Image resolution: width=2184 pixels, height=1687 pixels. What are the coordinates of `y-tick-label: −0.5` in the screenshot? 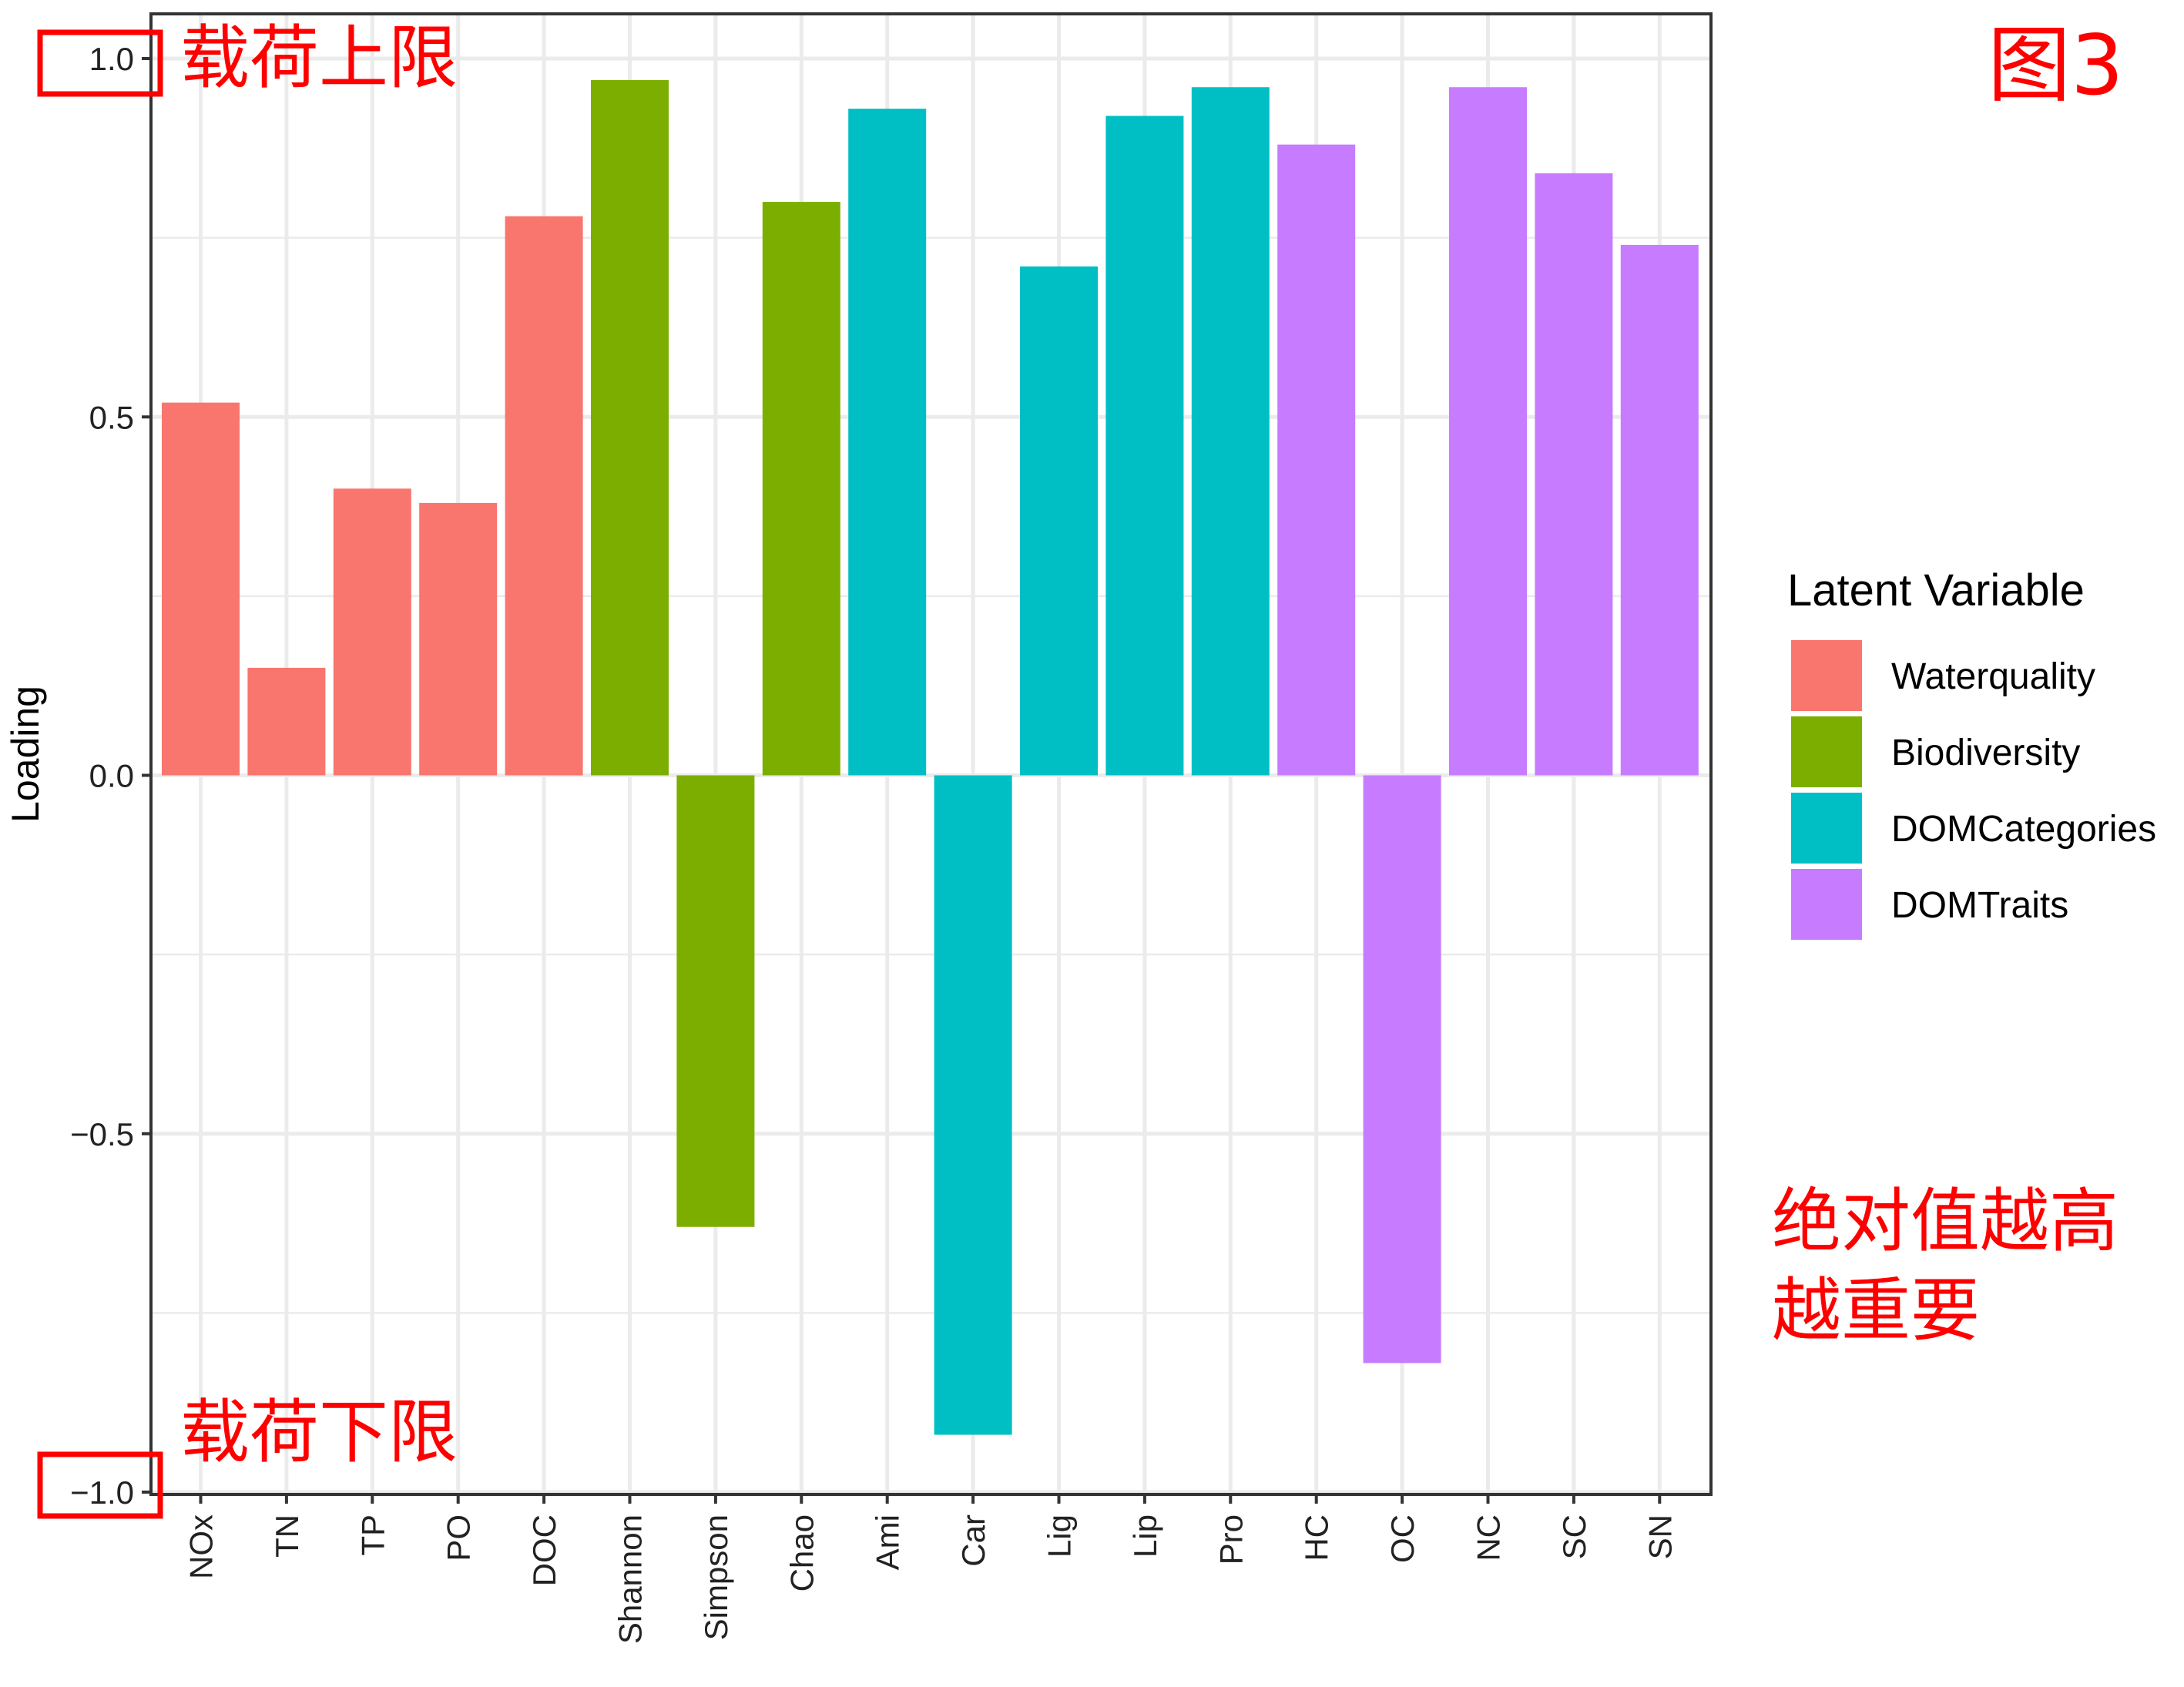 It's located at (102, 1134).